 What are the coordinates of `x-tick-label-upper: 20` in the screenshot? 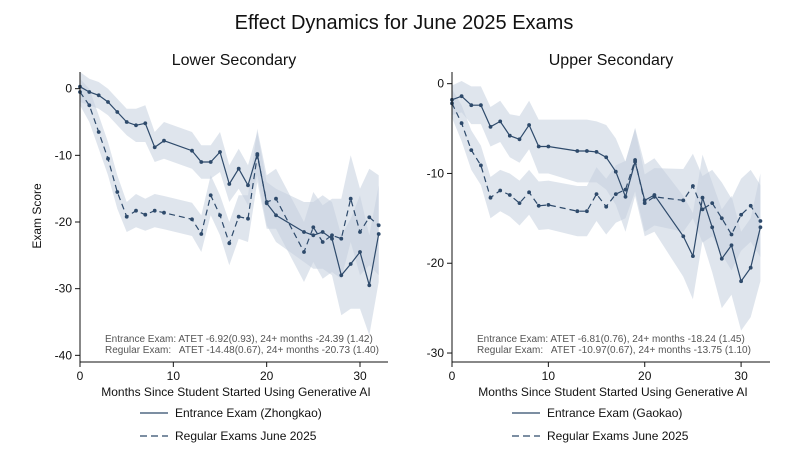 It's located at (645, 376).